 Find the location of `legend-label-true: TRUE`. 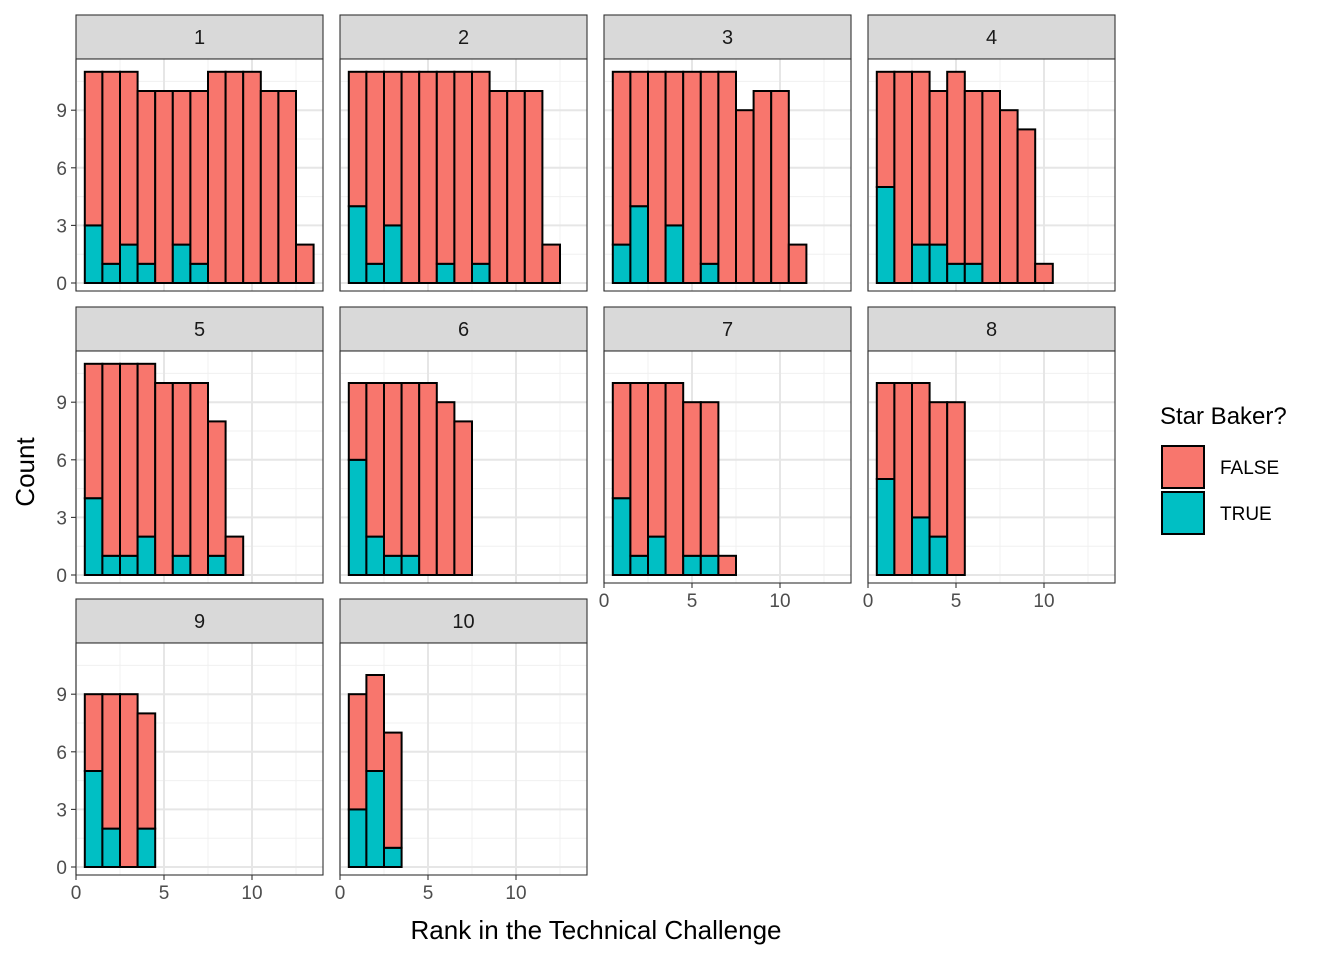

legend-label-true: TRUE is located at coordinates (1246, 514).